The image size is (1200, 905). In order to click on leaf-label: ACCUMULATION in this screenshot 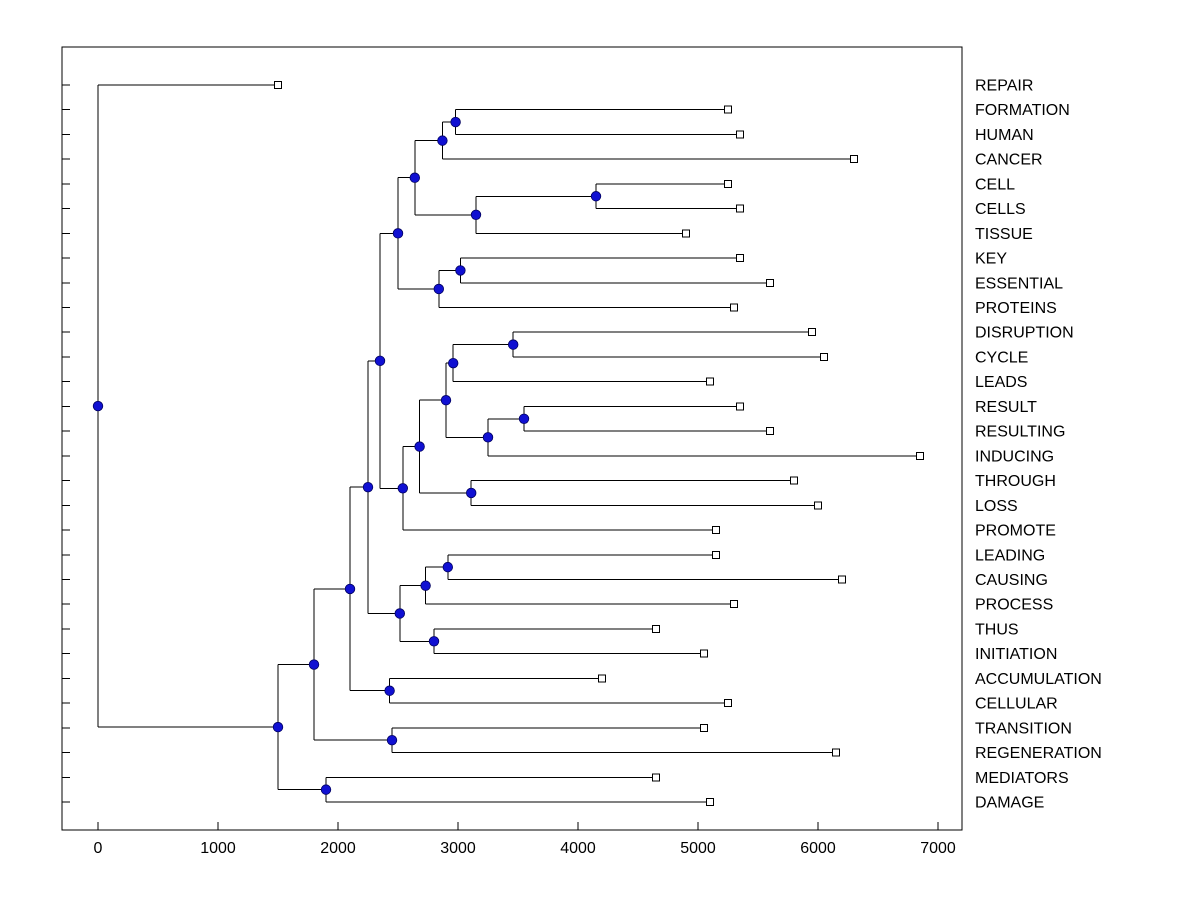, I will do `click(1038, 679)`.